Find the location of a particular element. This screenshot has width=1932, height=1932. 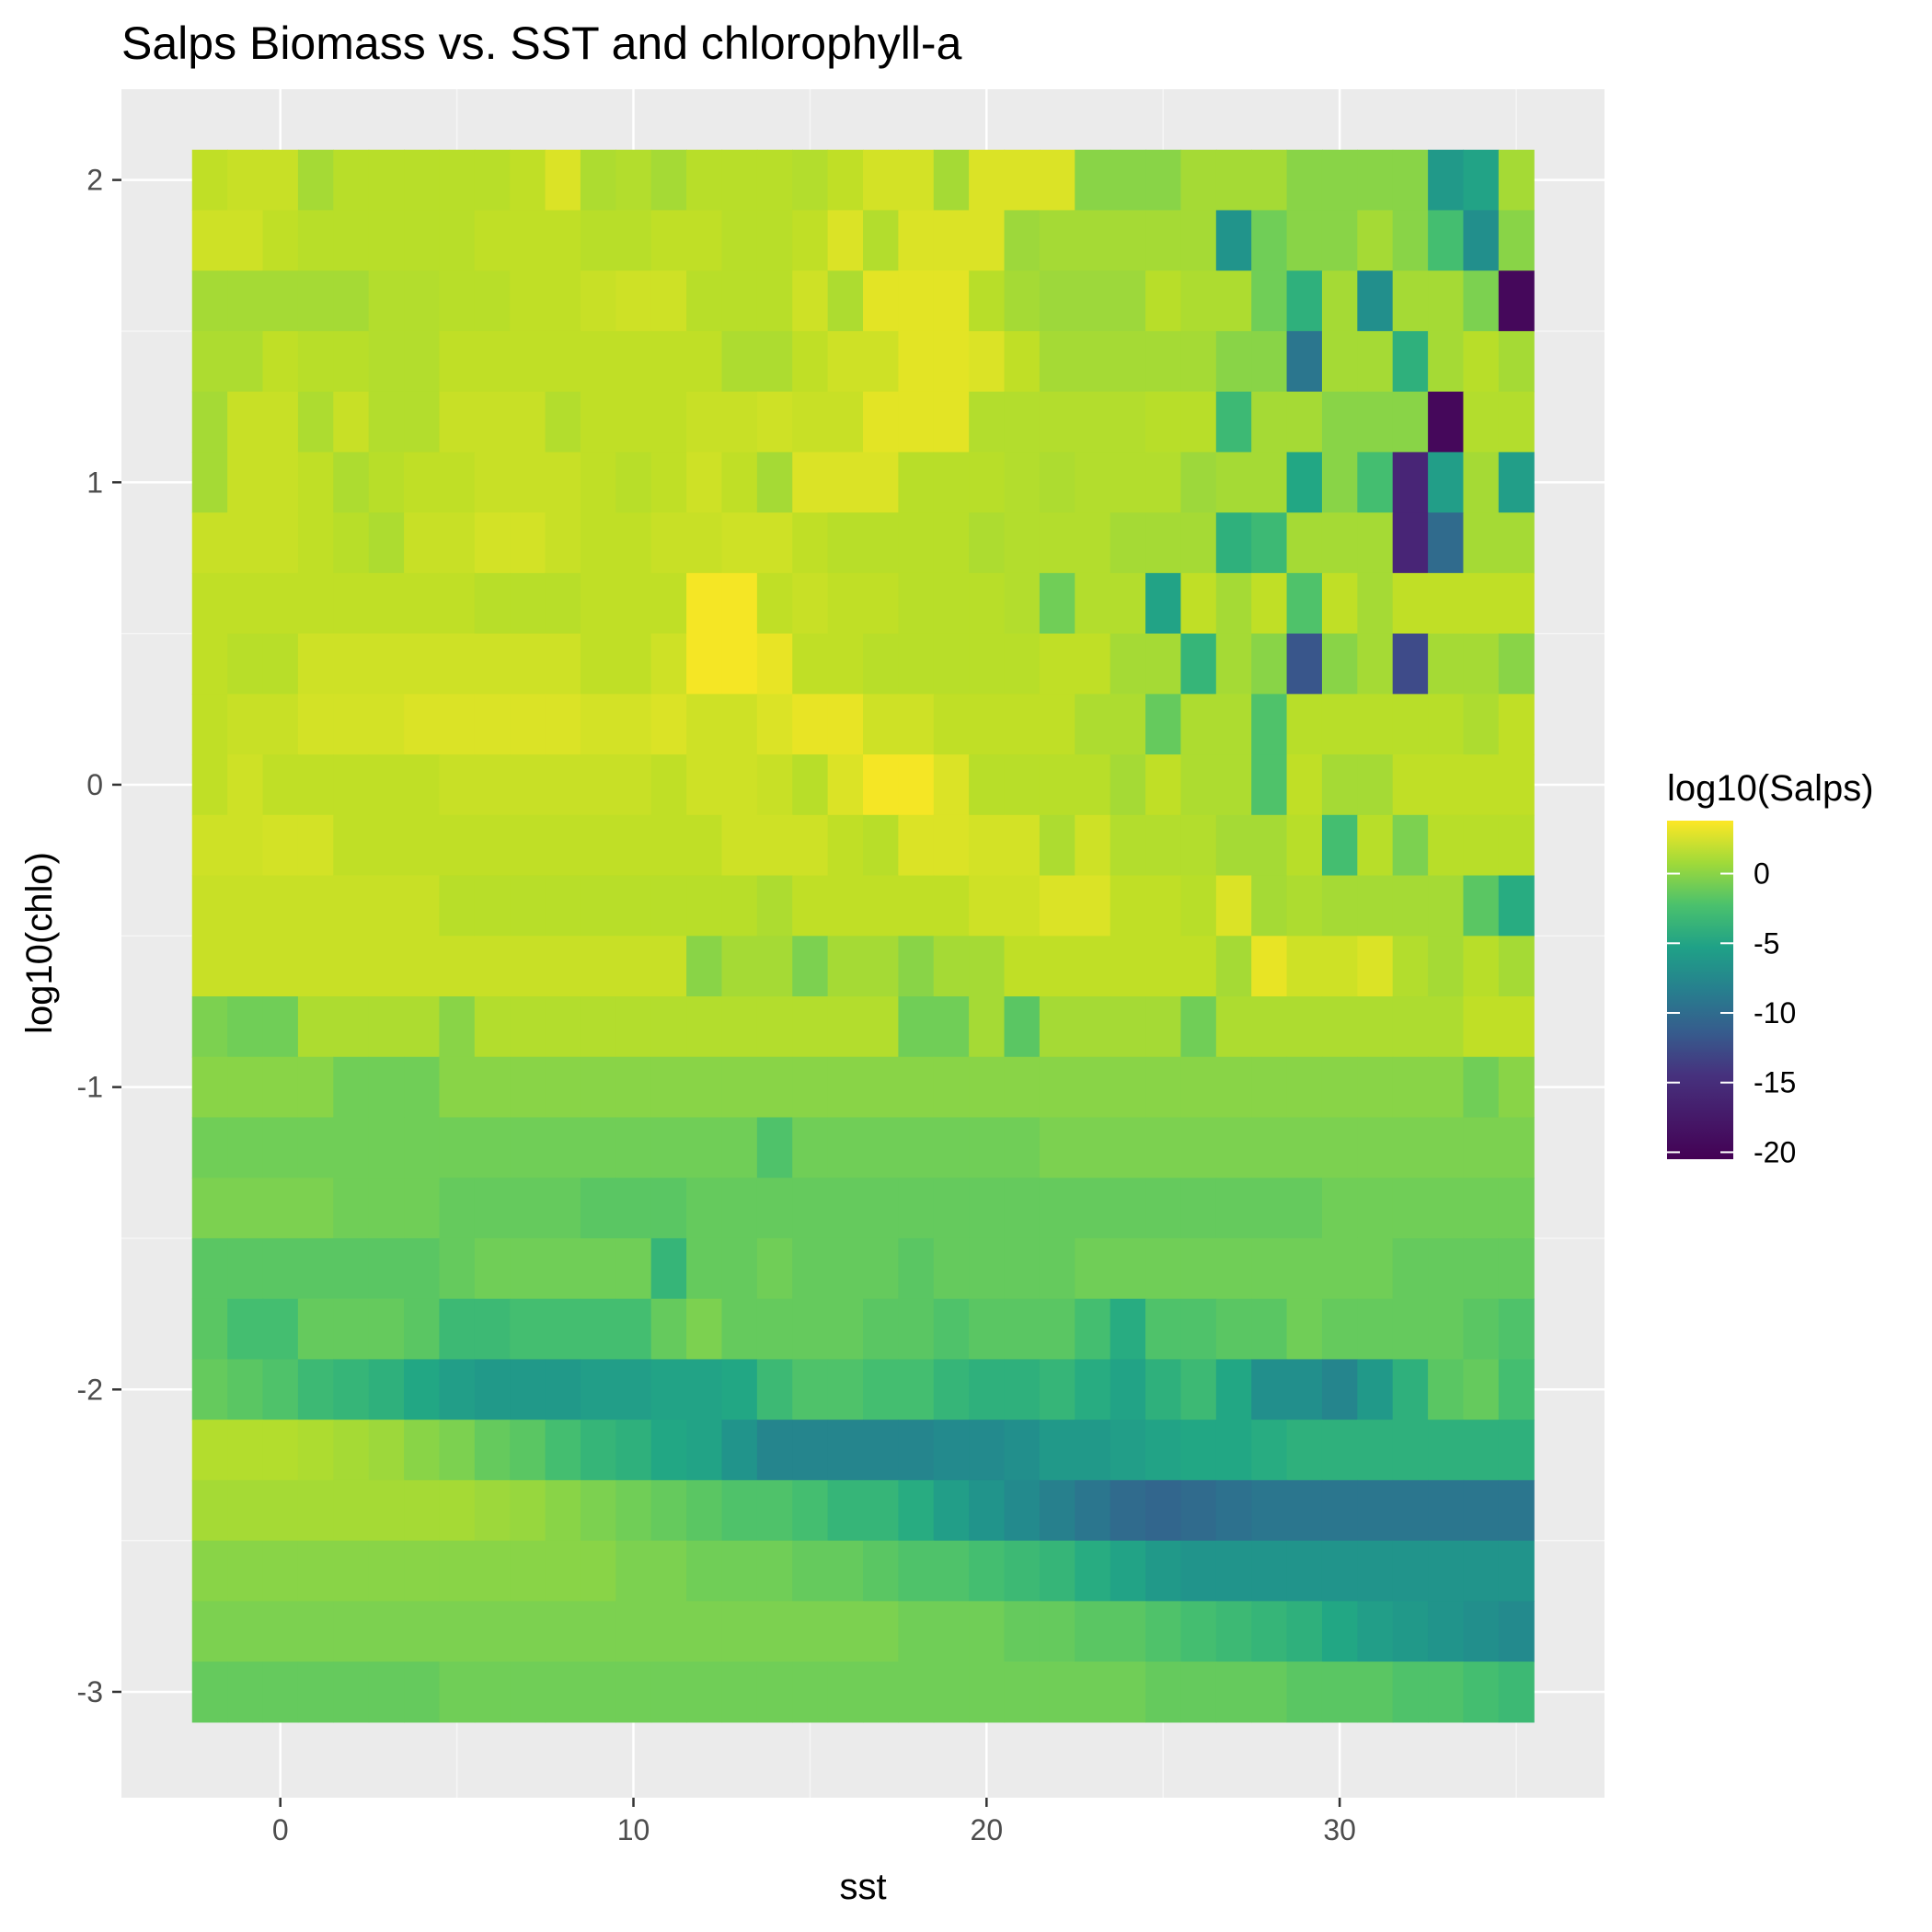

y-tick-label: -3 is located at coordinates (90, 1691).